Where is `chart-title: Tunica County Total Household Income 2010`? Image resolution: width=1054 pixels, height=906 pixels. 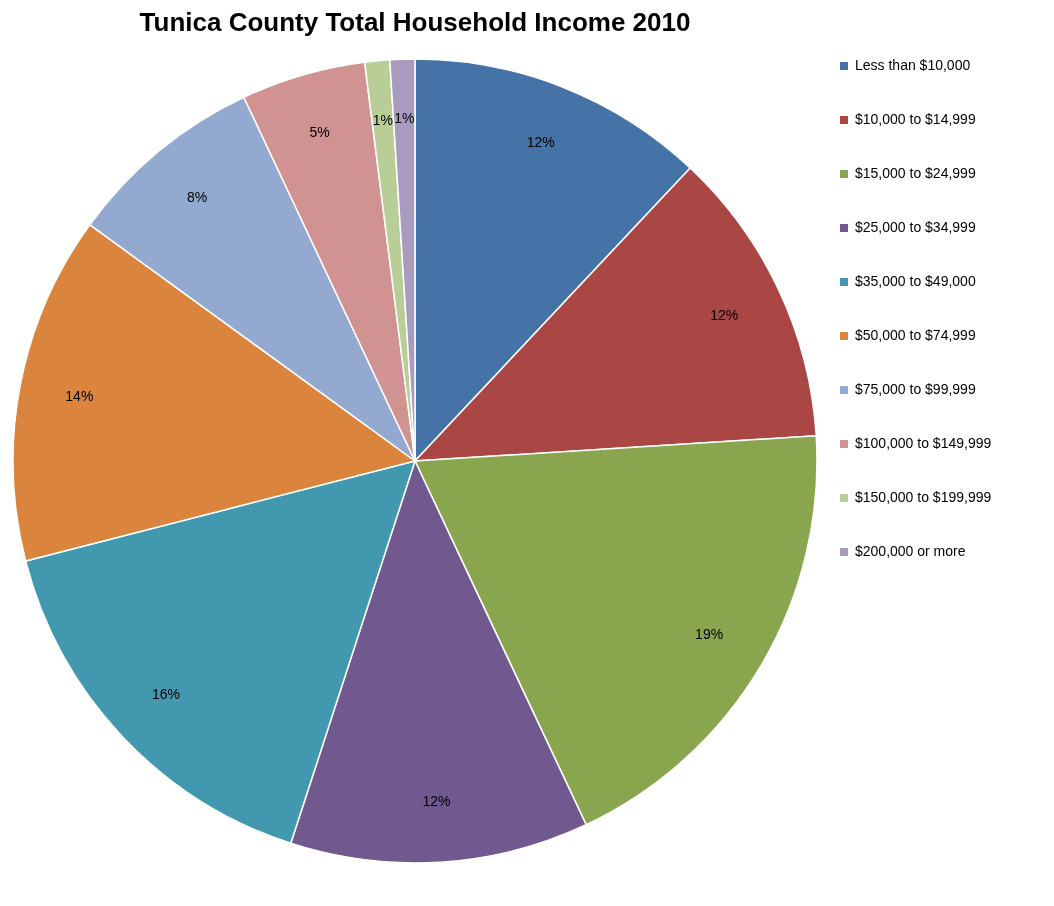
chart-title: Tunica County Total Household Income 2010 is located at coordinates (415, 22).